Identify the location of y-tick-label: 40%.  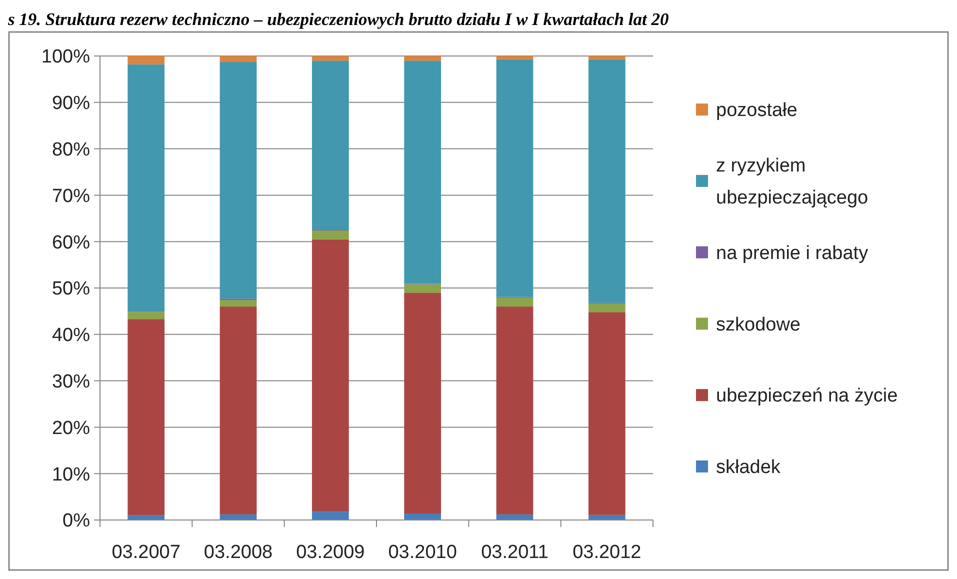
(71, 335).